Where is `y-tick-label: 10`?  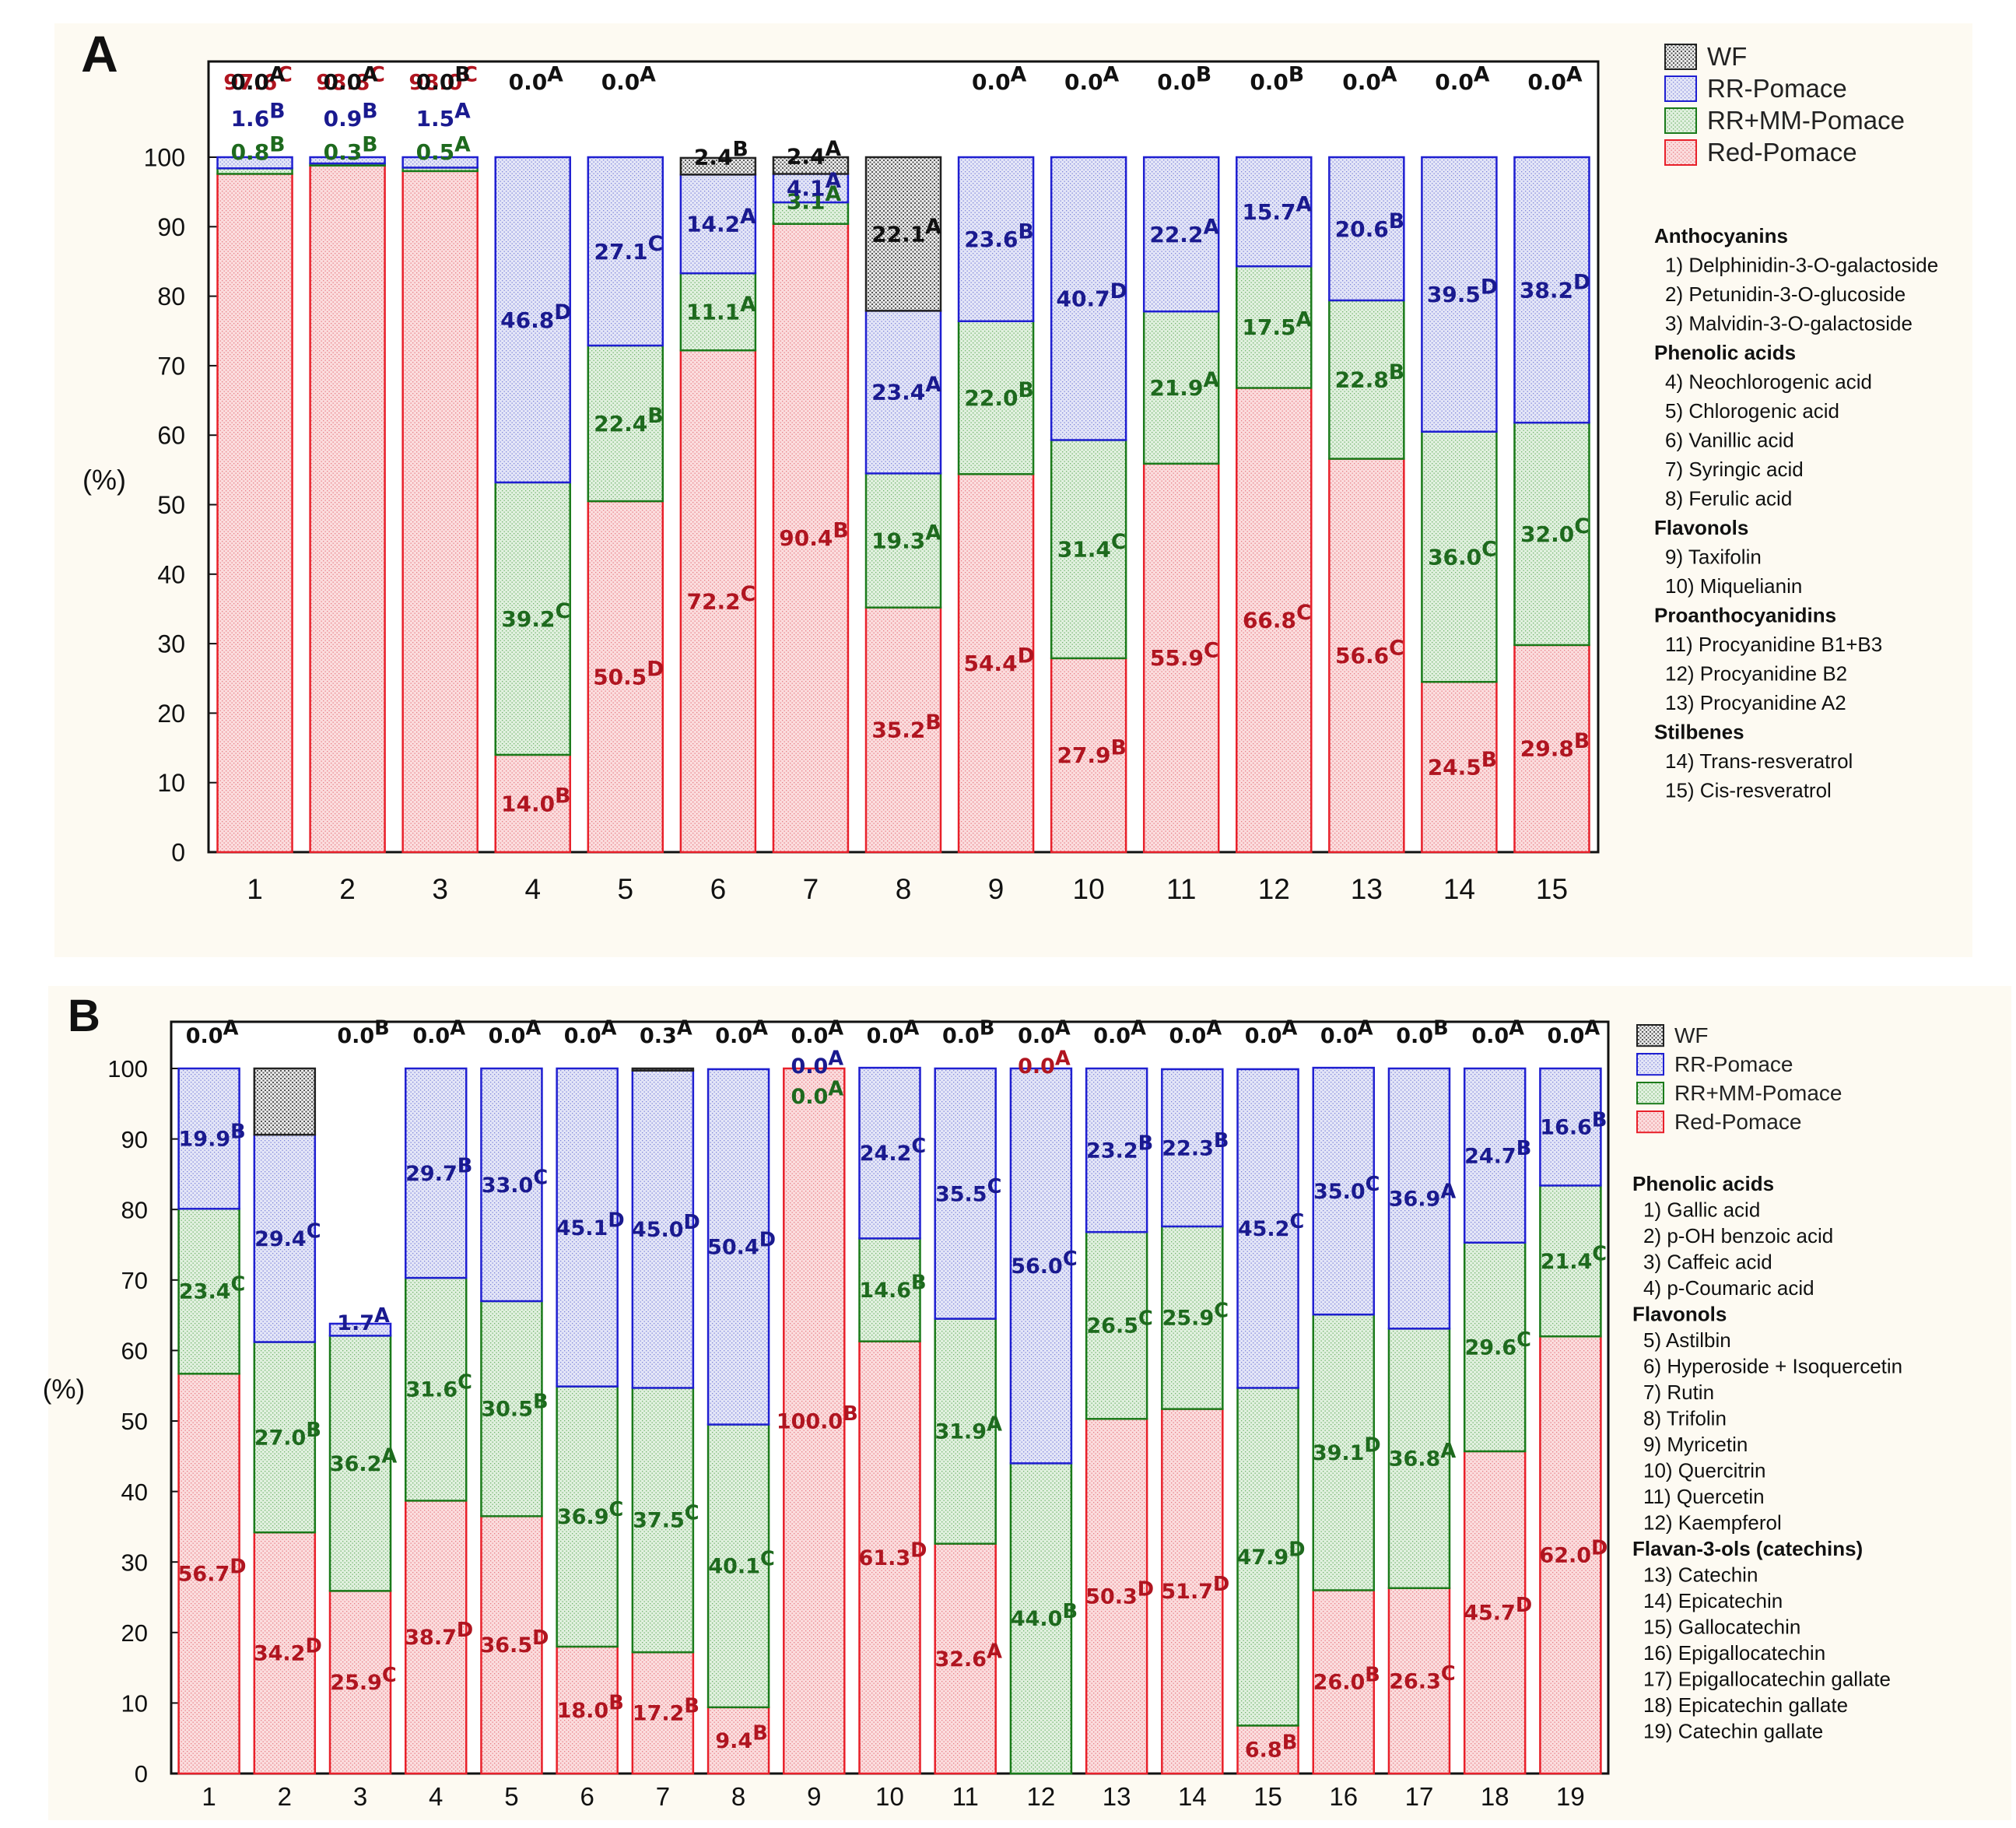
y-tick-label: 10 is located at coordinates (134, 1703).